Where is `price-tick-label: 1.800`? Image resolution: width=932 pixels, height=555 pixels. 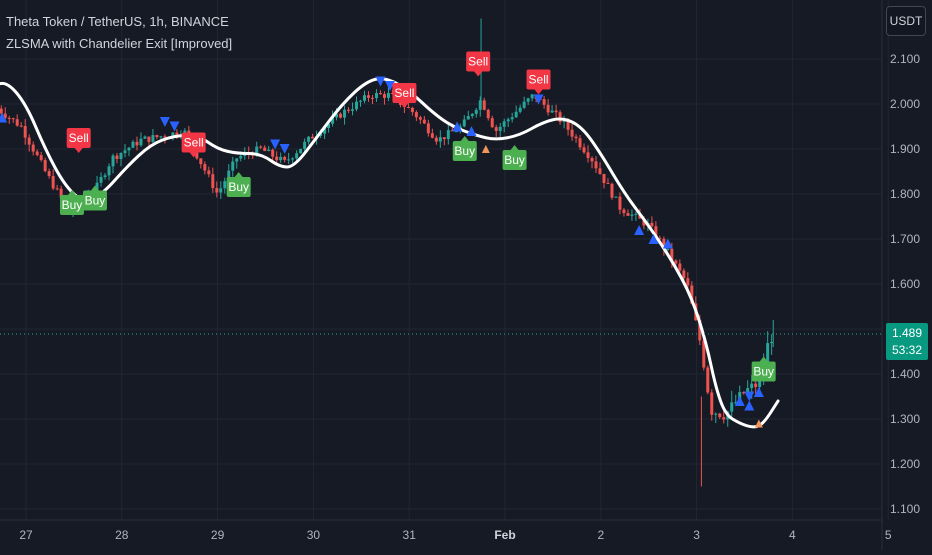 price-tick-label: 1.800 is located at coordinates (905, 194).